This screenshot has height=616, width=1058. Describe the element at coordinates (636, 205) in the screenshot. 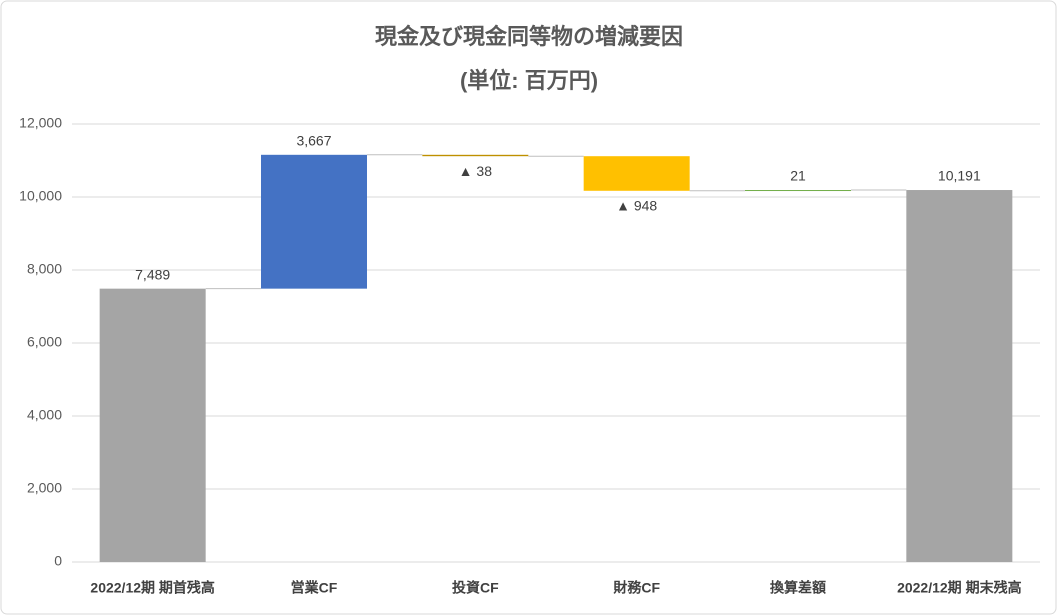

I see `data-label: ▲ 948` at that location.